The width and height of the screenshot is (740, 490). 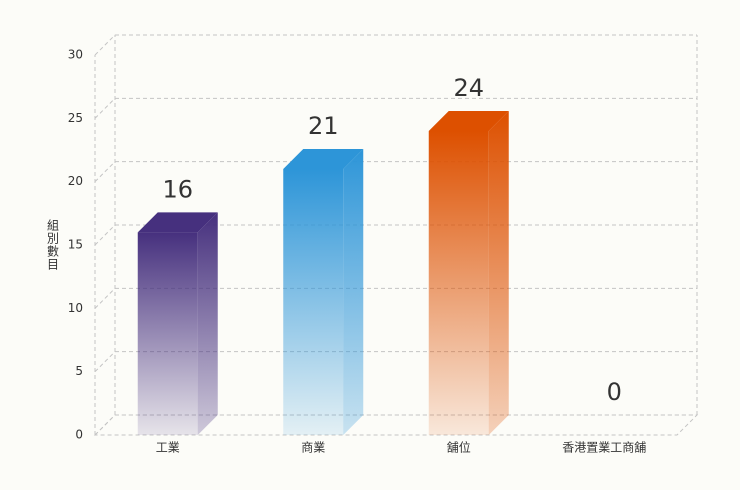 I want to click on y-axis-label: 組別數目, so click(x=53, y=245).